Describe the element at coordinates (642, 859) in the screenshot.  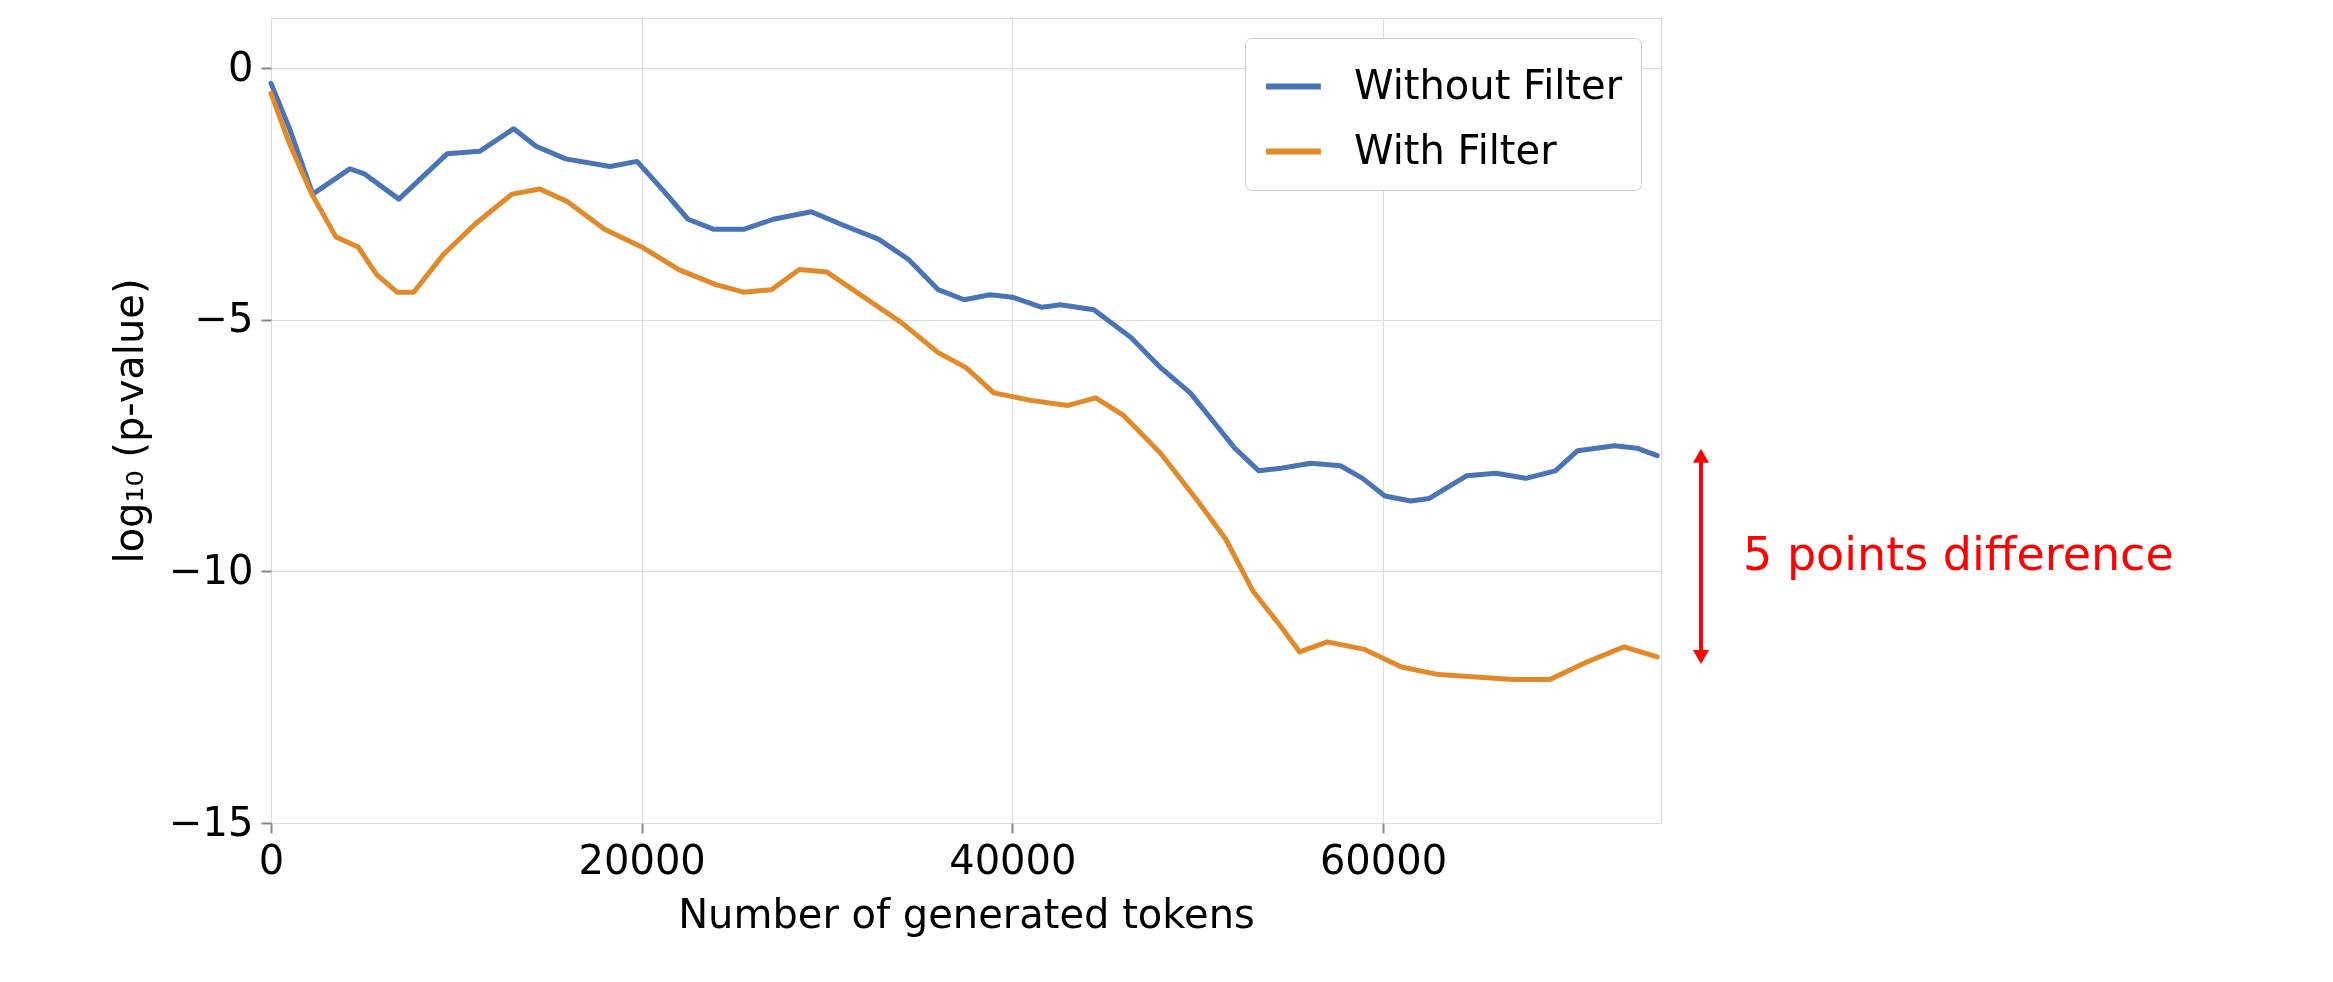
I see `x-tick-label: 20000` at that location.